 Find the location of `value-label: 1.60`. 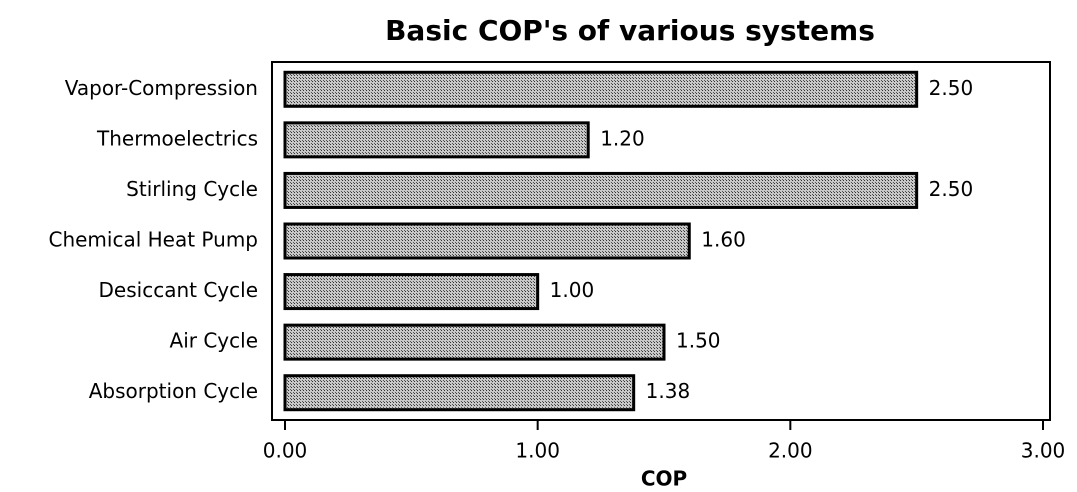

value-label: 1.60 is located at coordinates (723, 240).